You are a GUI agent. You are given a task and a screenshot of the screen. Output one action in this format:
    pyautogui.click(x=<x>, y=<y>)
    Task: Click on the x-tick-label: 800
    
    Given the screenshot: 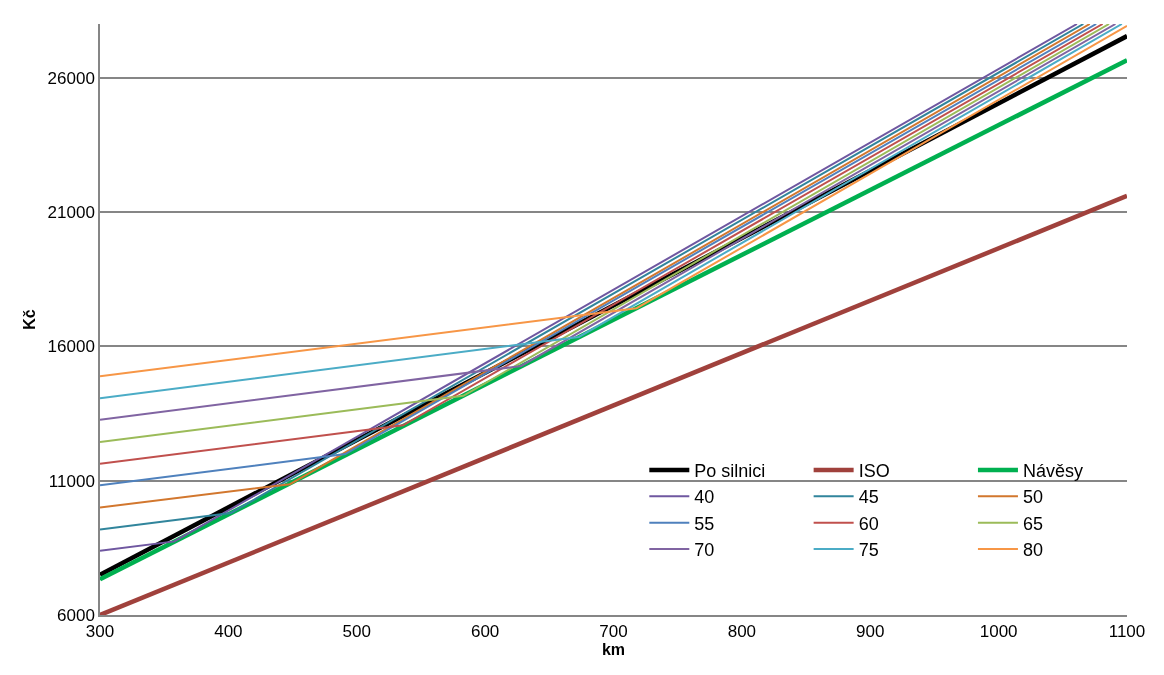 What is the action you would take?
    pyautogui.click(x=742, y=632)
    